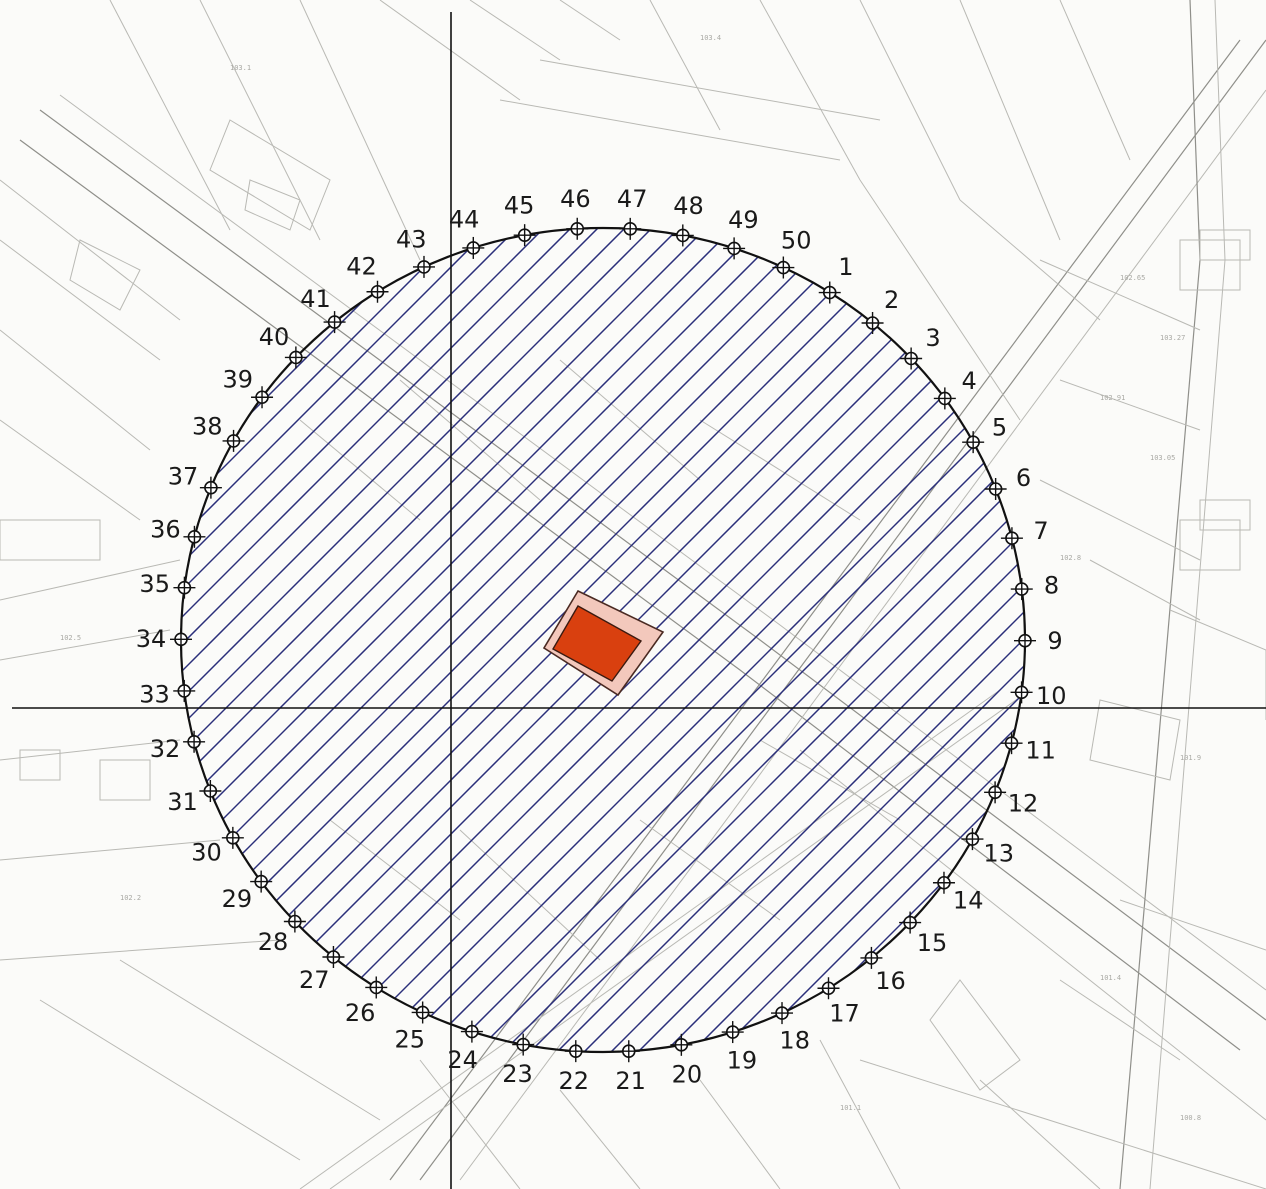 This screenshot has height=1189, width=1266. Describe the element at coordinates (237, 899) in the screenshot. I see `point-label: 29` at that location.